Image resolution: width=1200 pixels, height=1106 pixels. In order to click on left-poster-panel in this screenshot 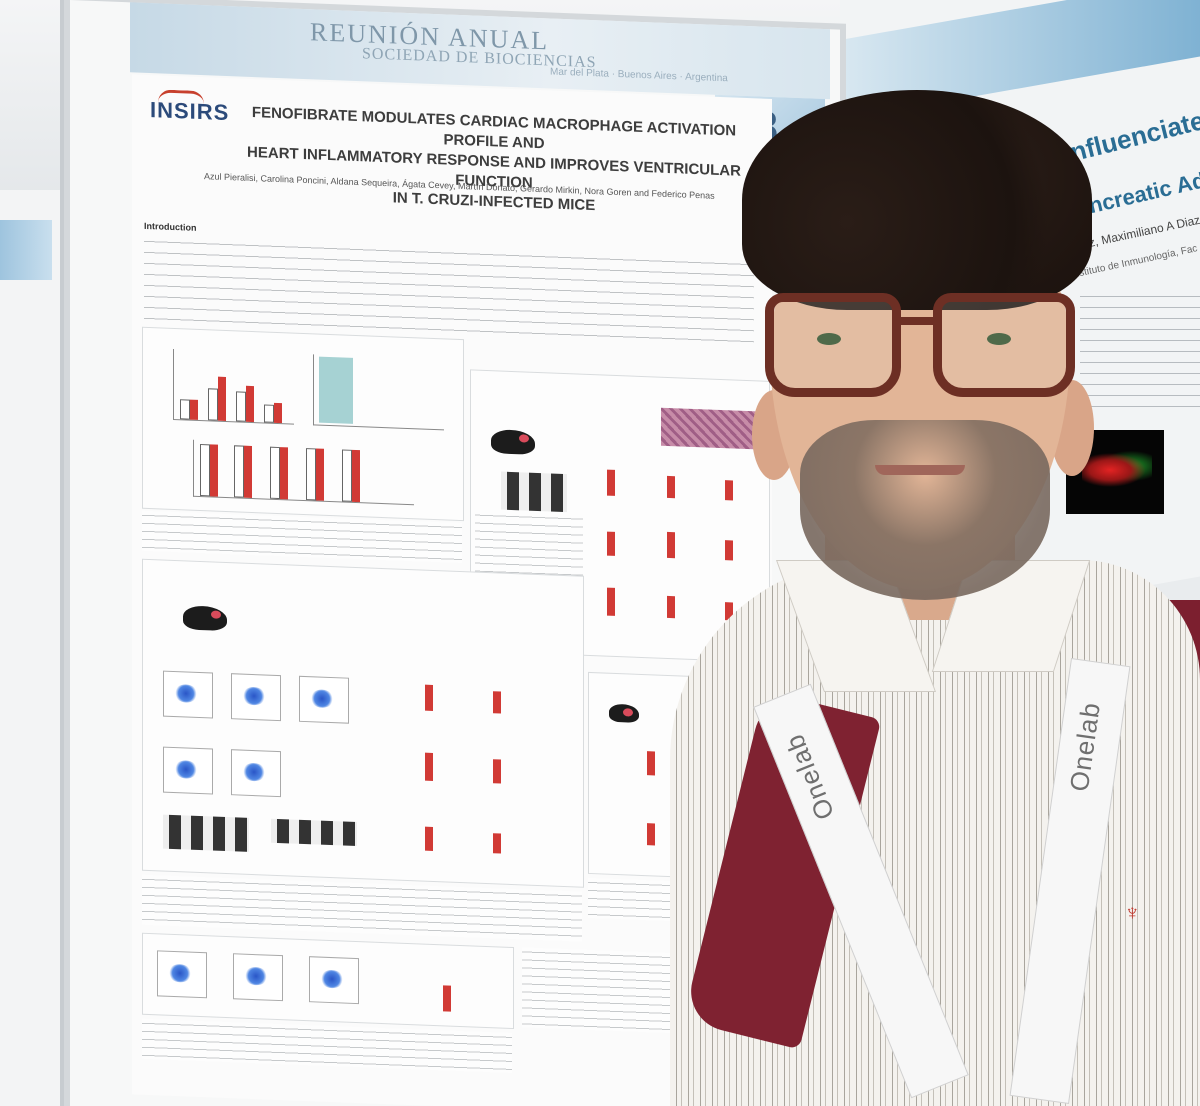, I will do `click(31, 648)`.